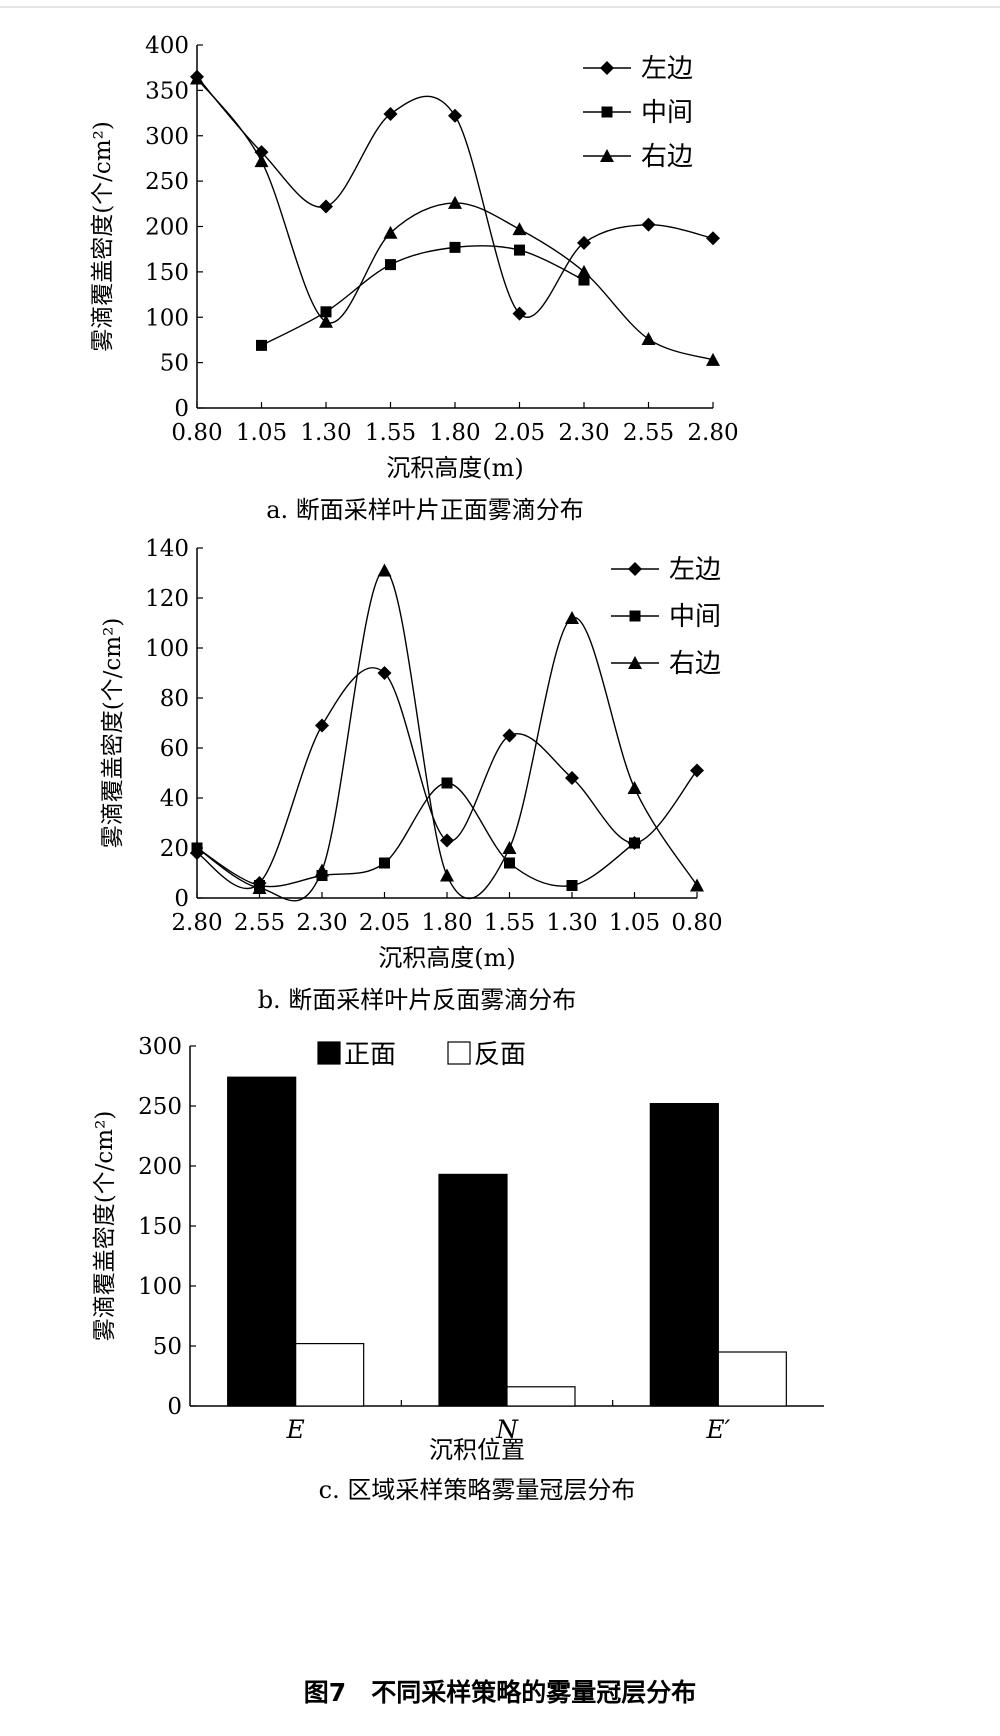  Describe the element at coordinates (167, 46) in the screenshot. I see `y-tick-label: 400` at that location.